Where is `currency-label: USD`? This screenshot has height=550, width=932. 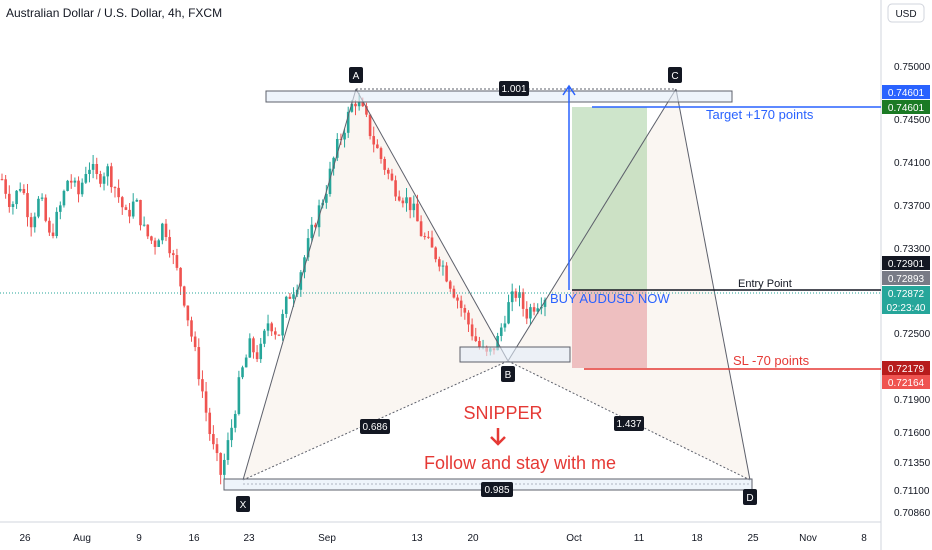
currency-label: USD is located at coordinates (905, 14).